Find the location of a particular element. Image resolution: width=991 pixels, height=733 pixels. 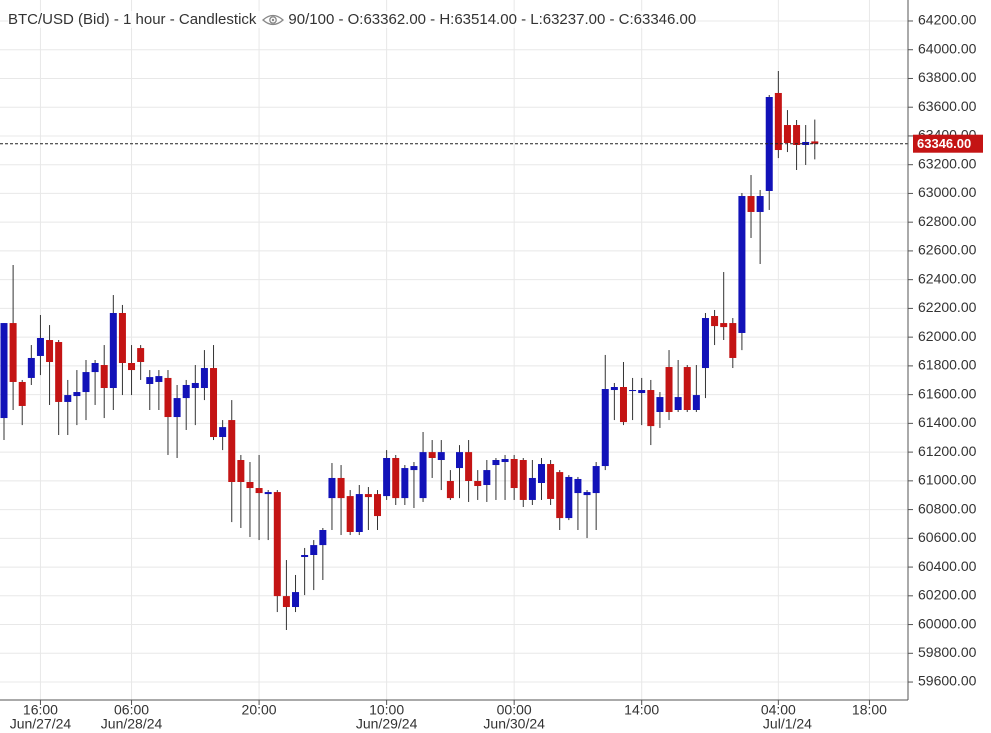

y-tick-label: 62200.00 is located at coordinates (947, 307).